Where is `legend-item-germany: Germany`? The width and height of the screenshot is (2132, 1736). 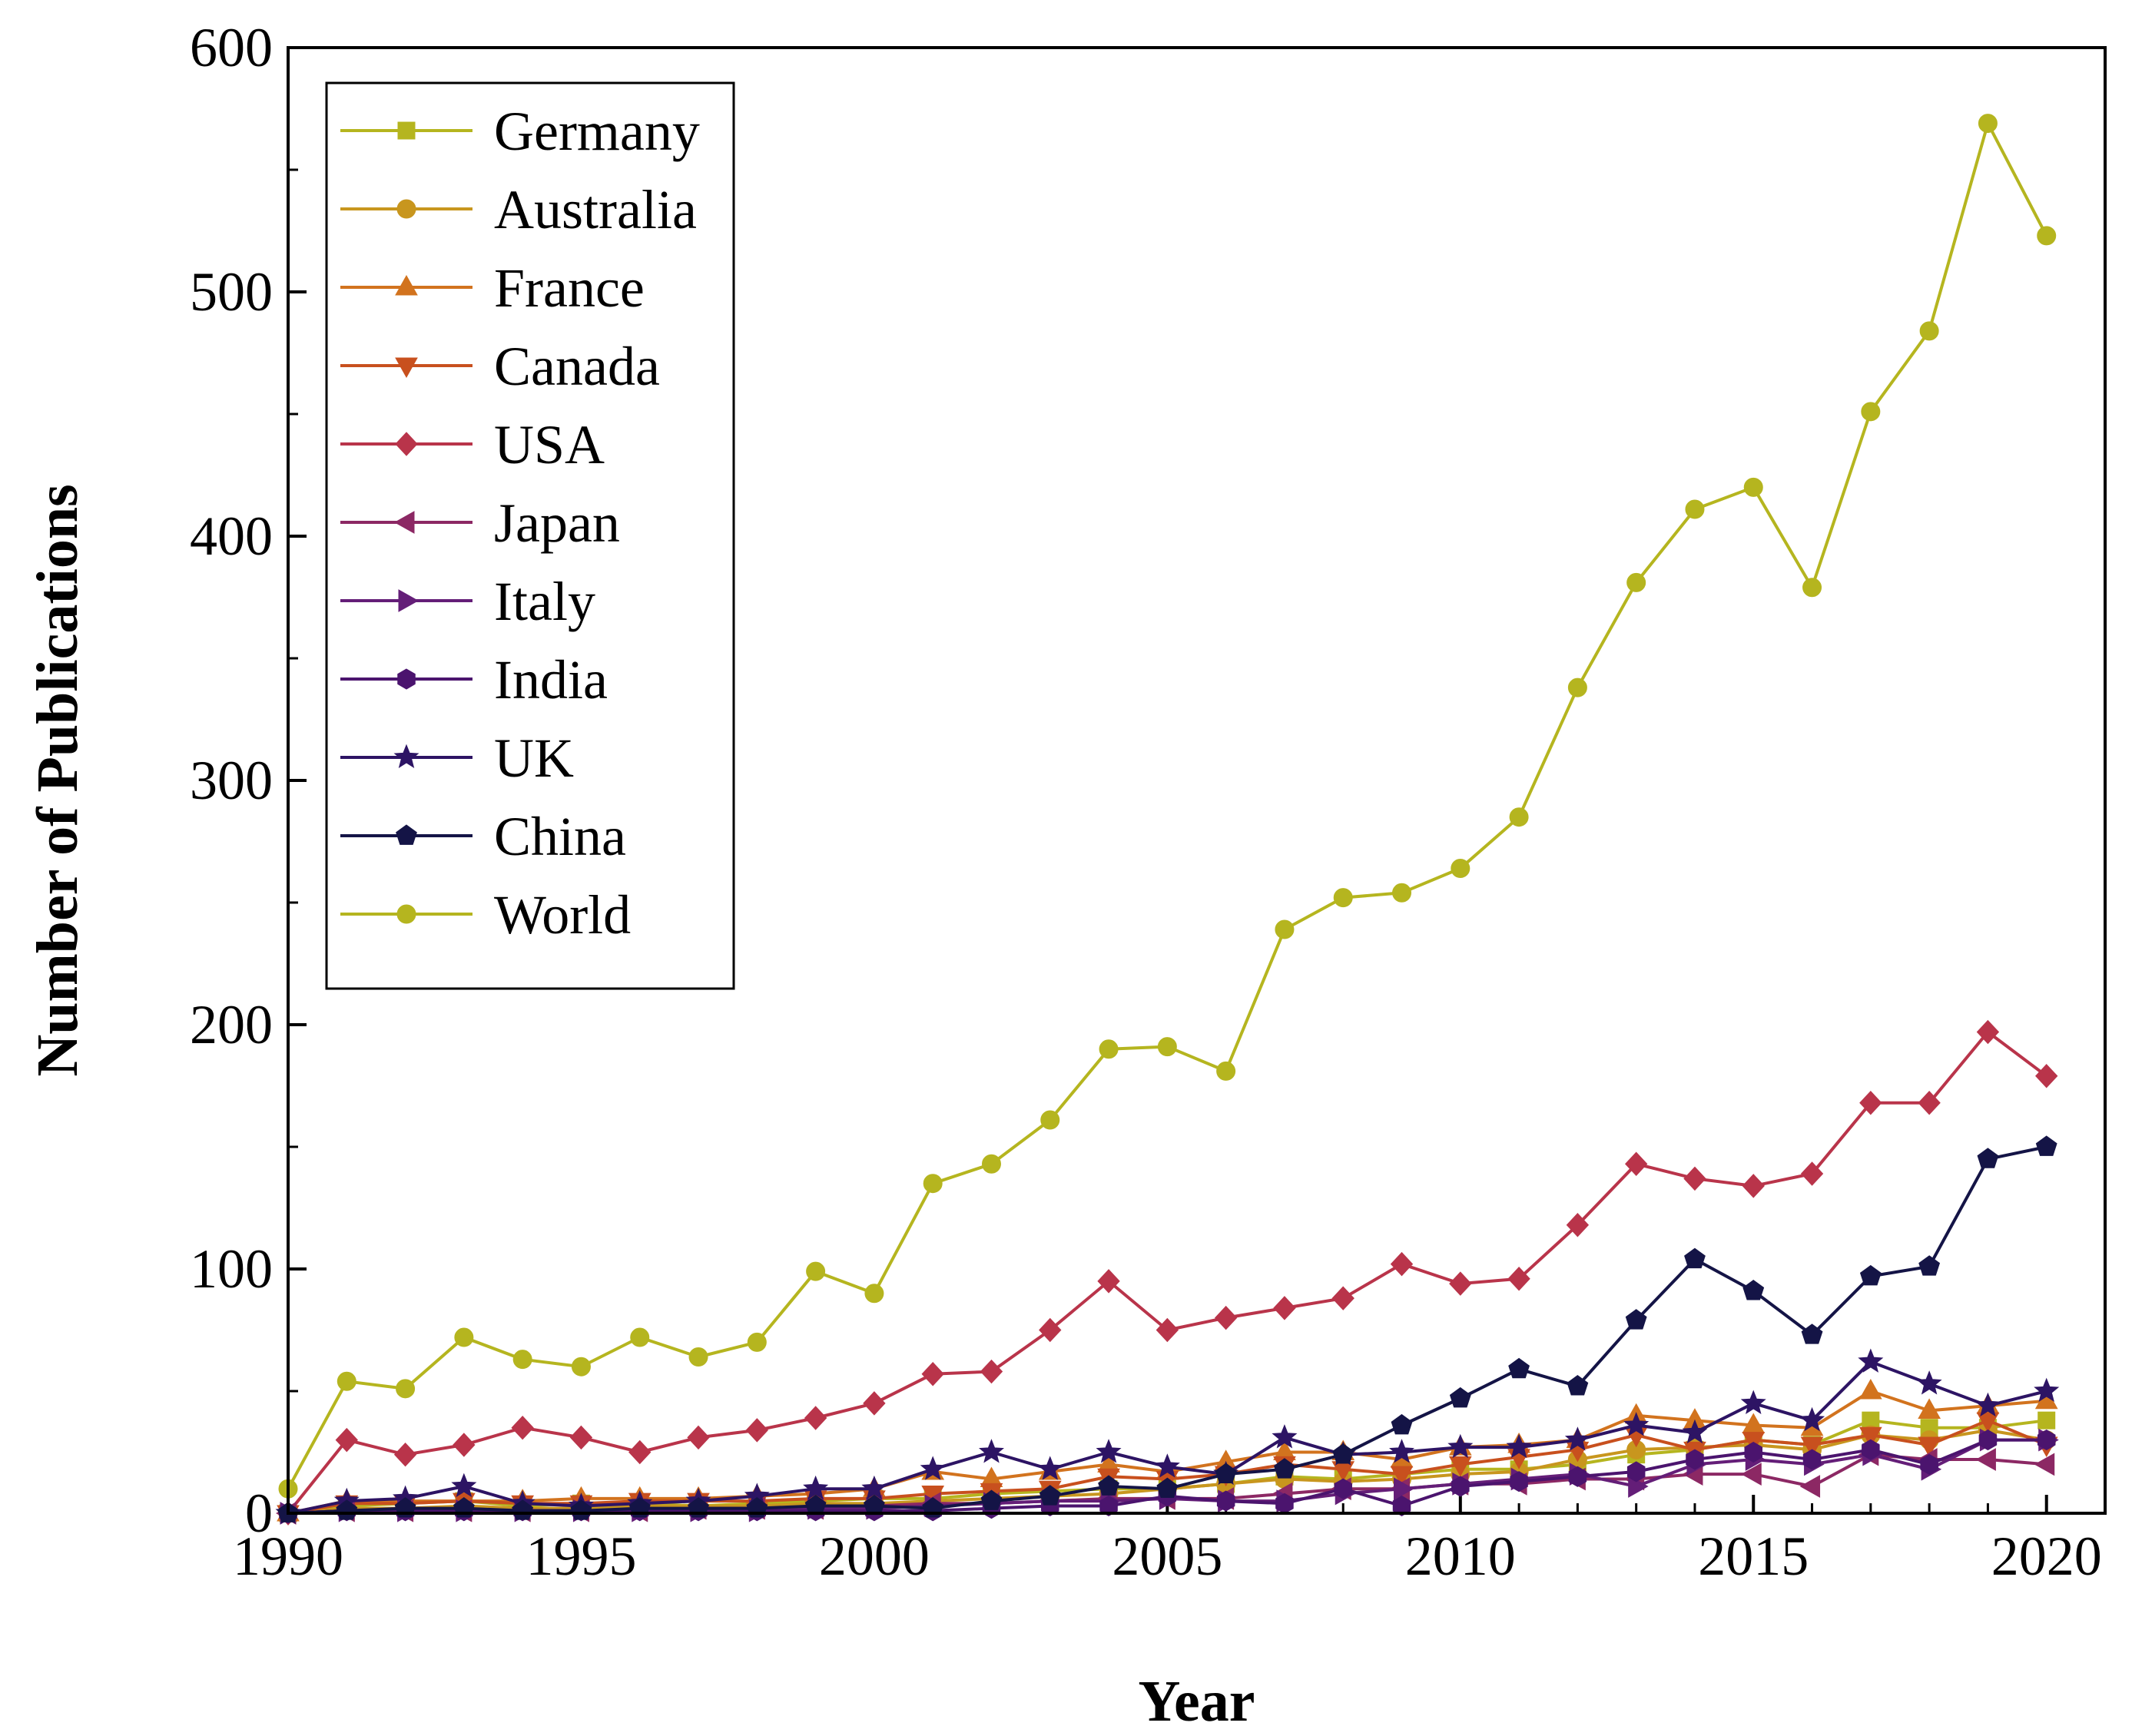 legend-item-germany: Germany is located at coordinates (520, 132).